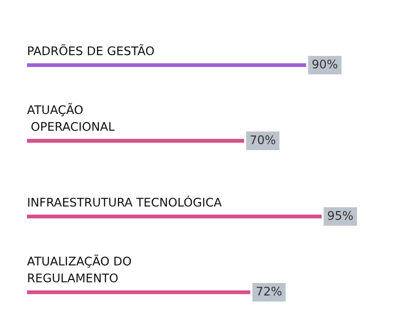 This screenshot has width=407, height=321. Describe the element at coordinates (263, 139) in the screenshot. I see `data-label: 70%` at that location.